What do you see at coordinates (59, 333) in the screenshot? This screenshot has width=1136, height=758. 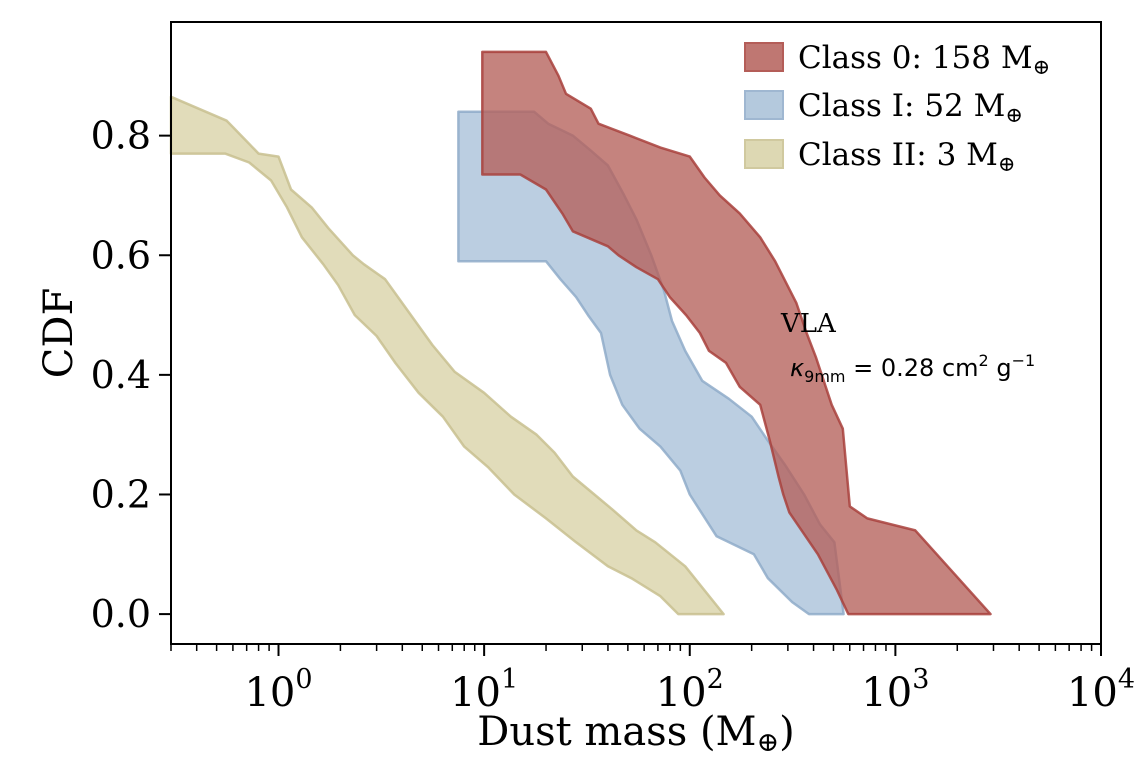 I see `y-axis-label: CDF` at bounding box center [59, 333].